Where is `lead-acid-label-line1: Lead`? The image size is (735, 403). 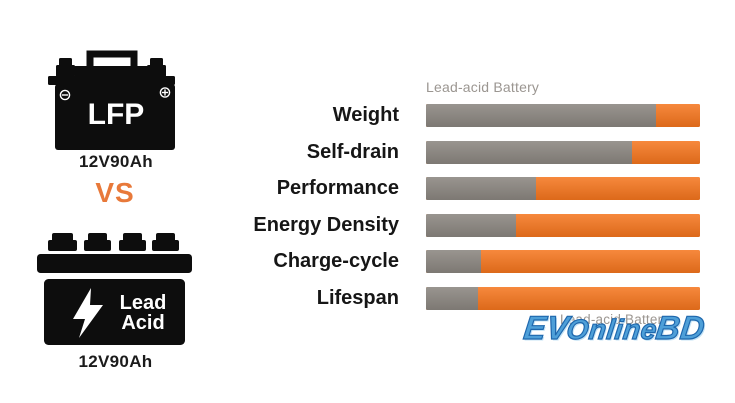
lead-acid-label-line1: Lead is located at coordinates (143, 303).